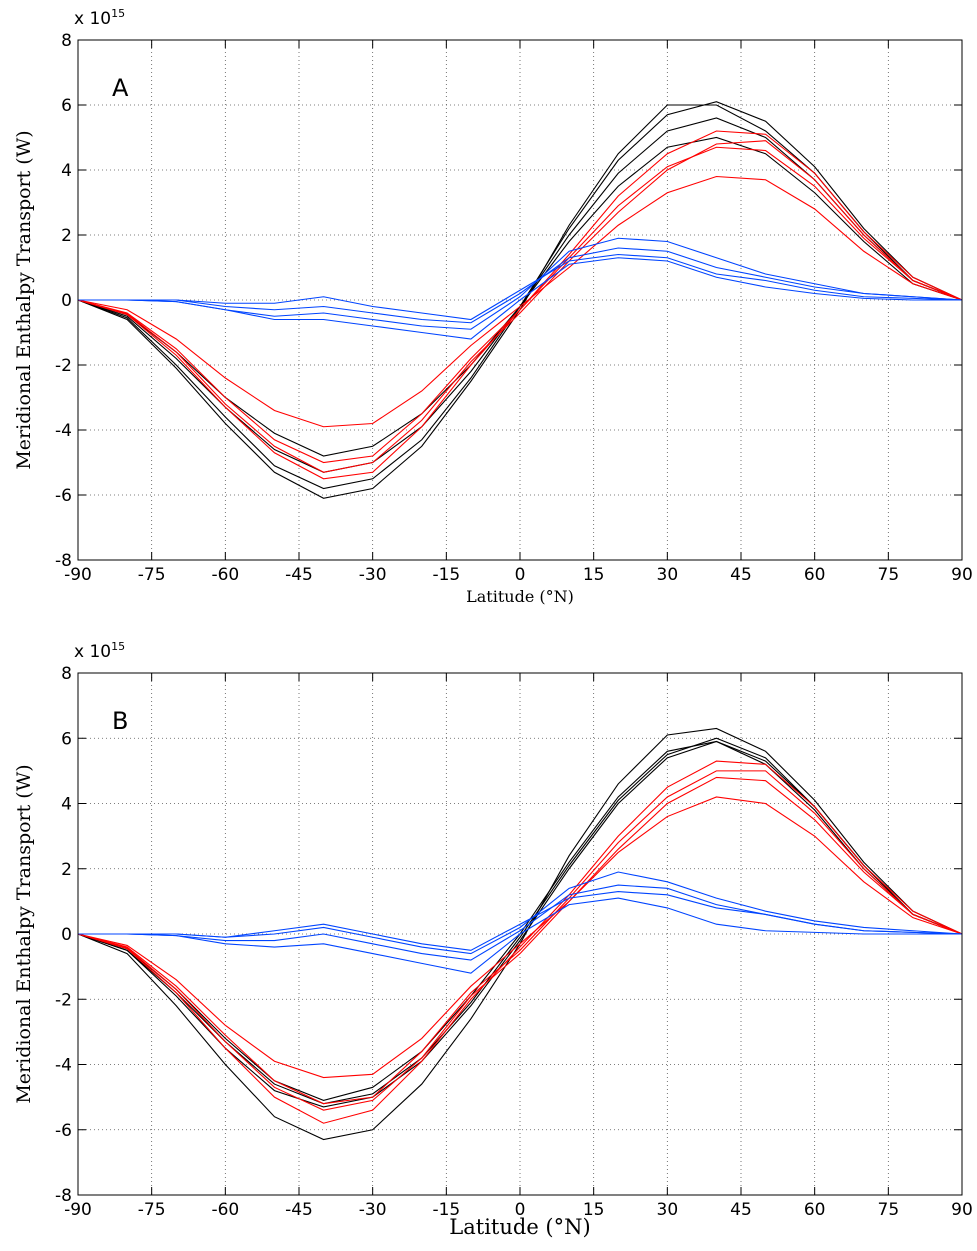 This screenshot has height=1251, width=977. I want to click on panel-label: A, so click(120, 88).